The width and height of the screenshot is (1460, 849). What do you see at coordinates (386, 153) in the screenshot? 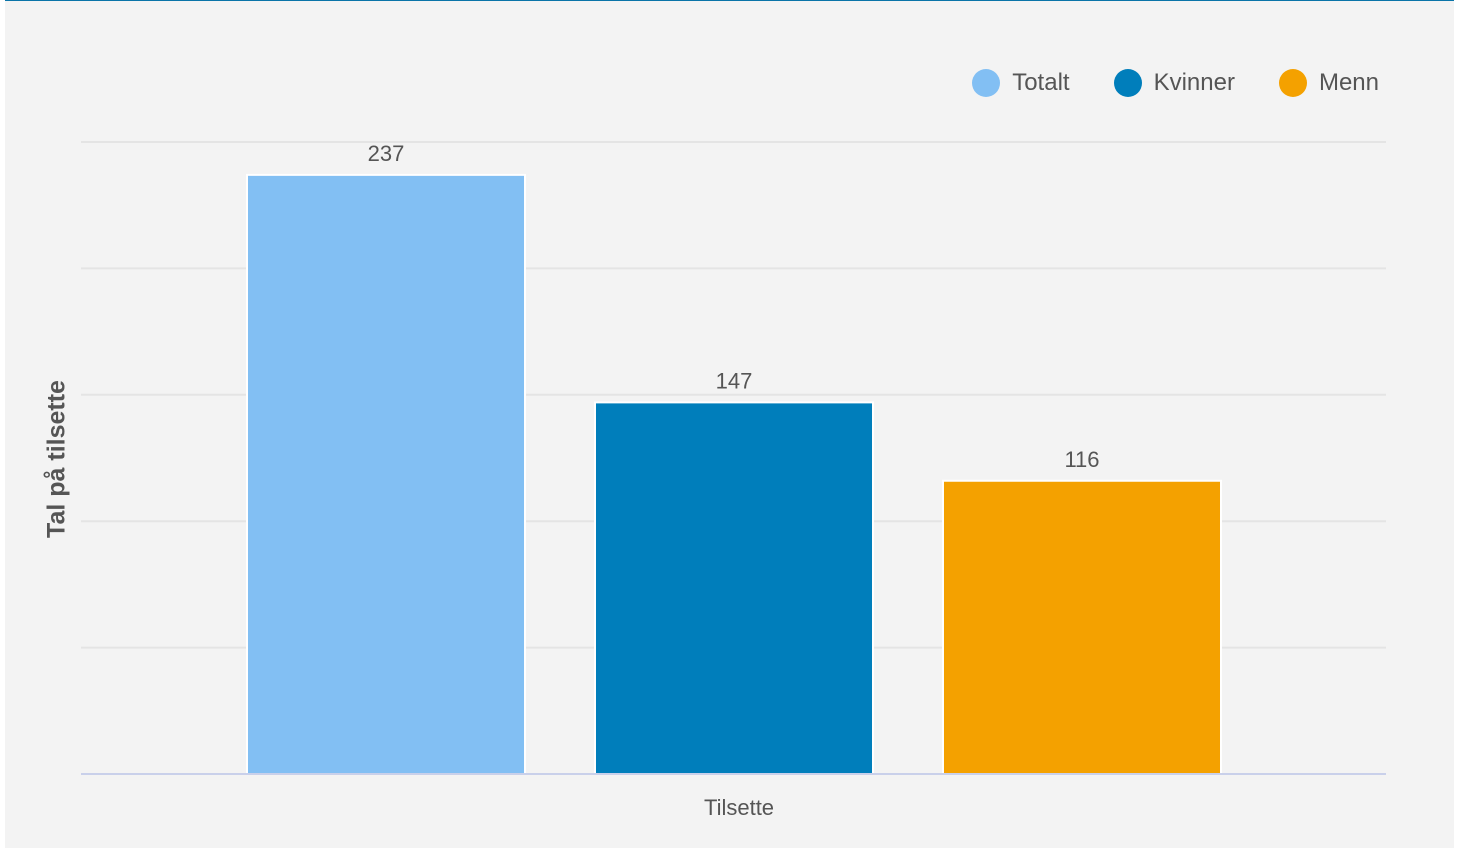
I see `data-label-totalt: 237` at bounding box center [386, 153].